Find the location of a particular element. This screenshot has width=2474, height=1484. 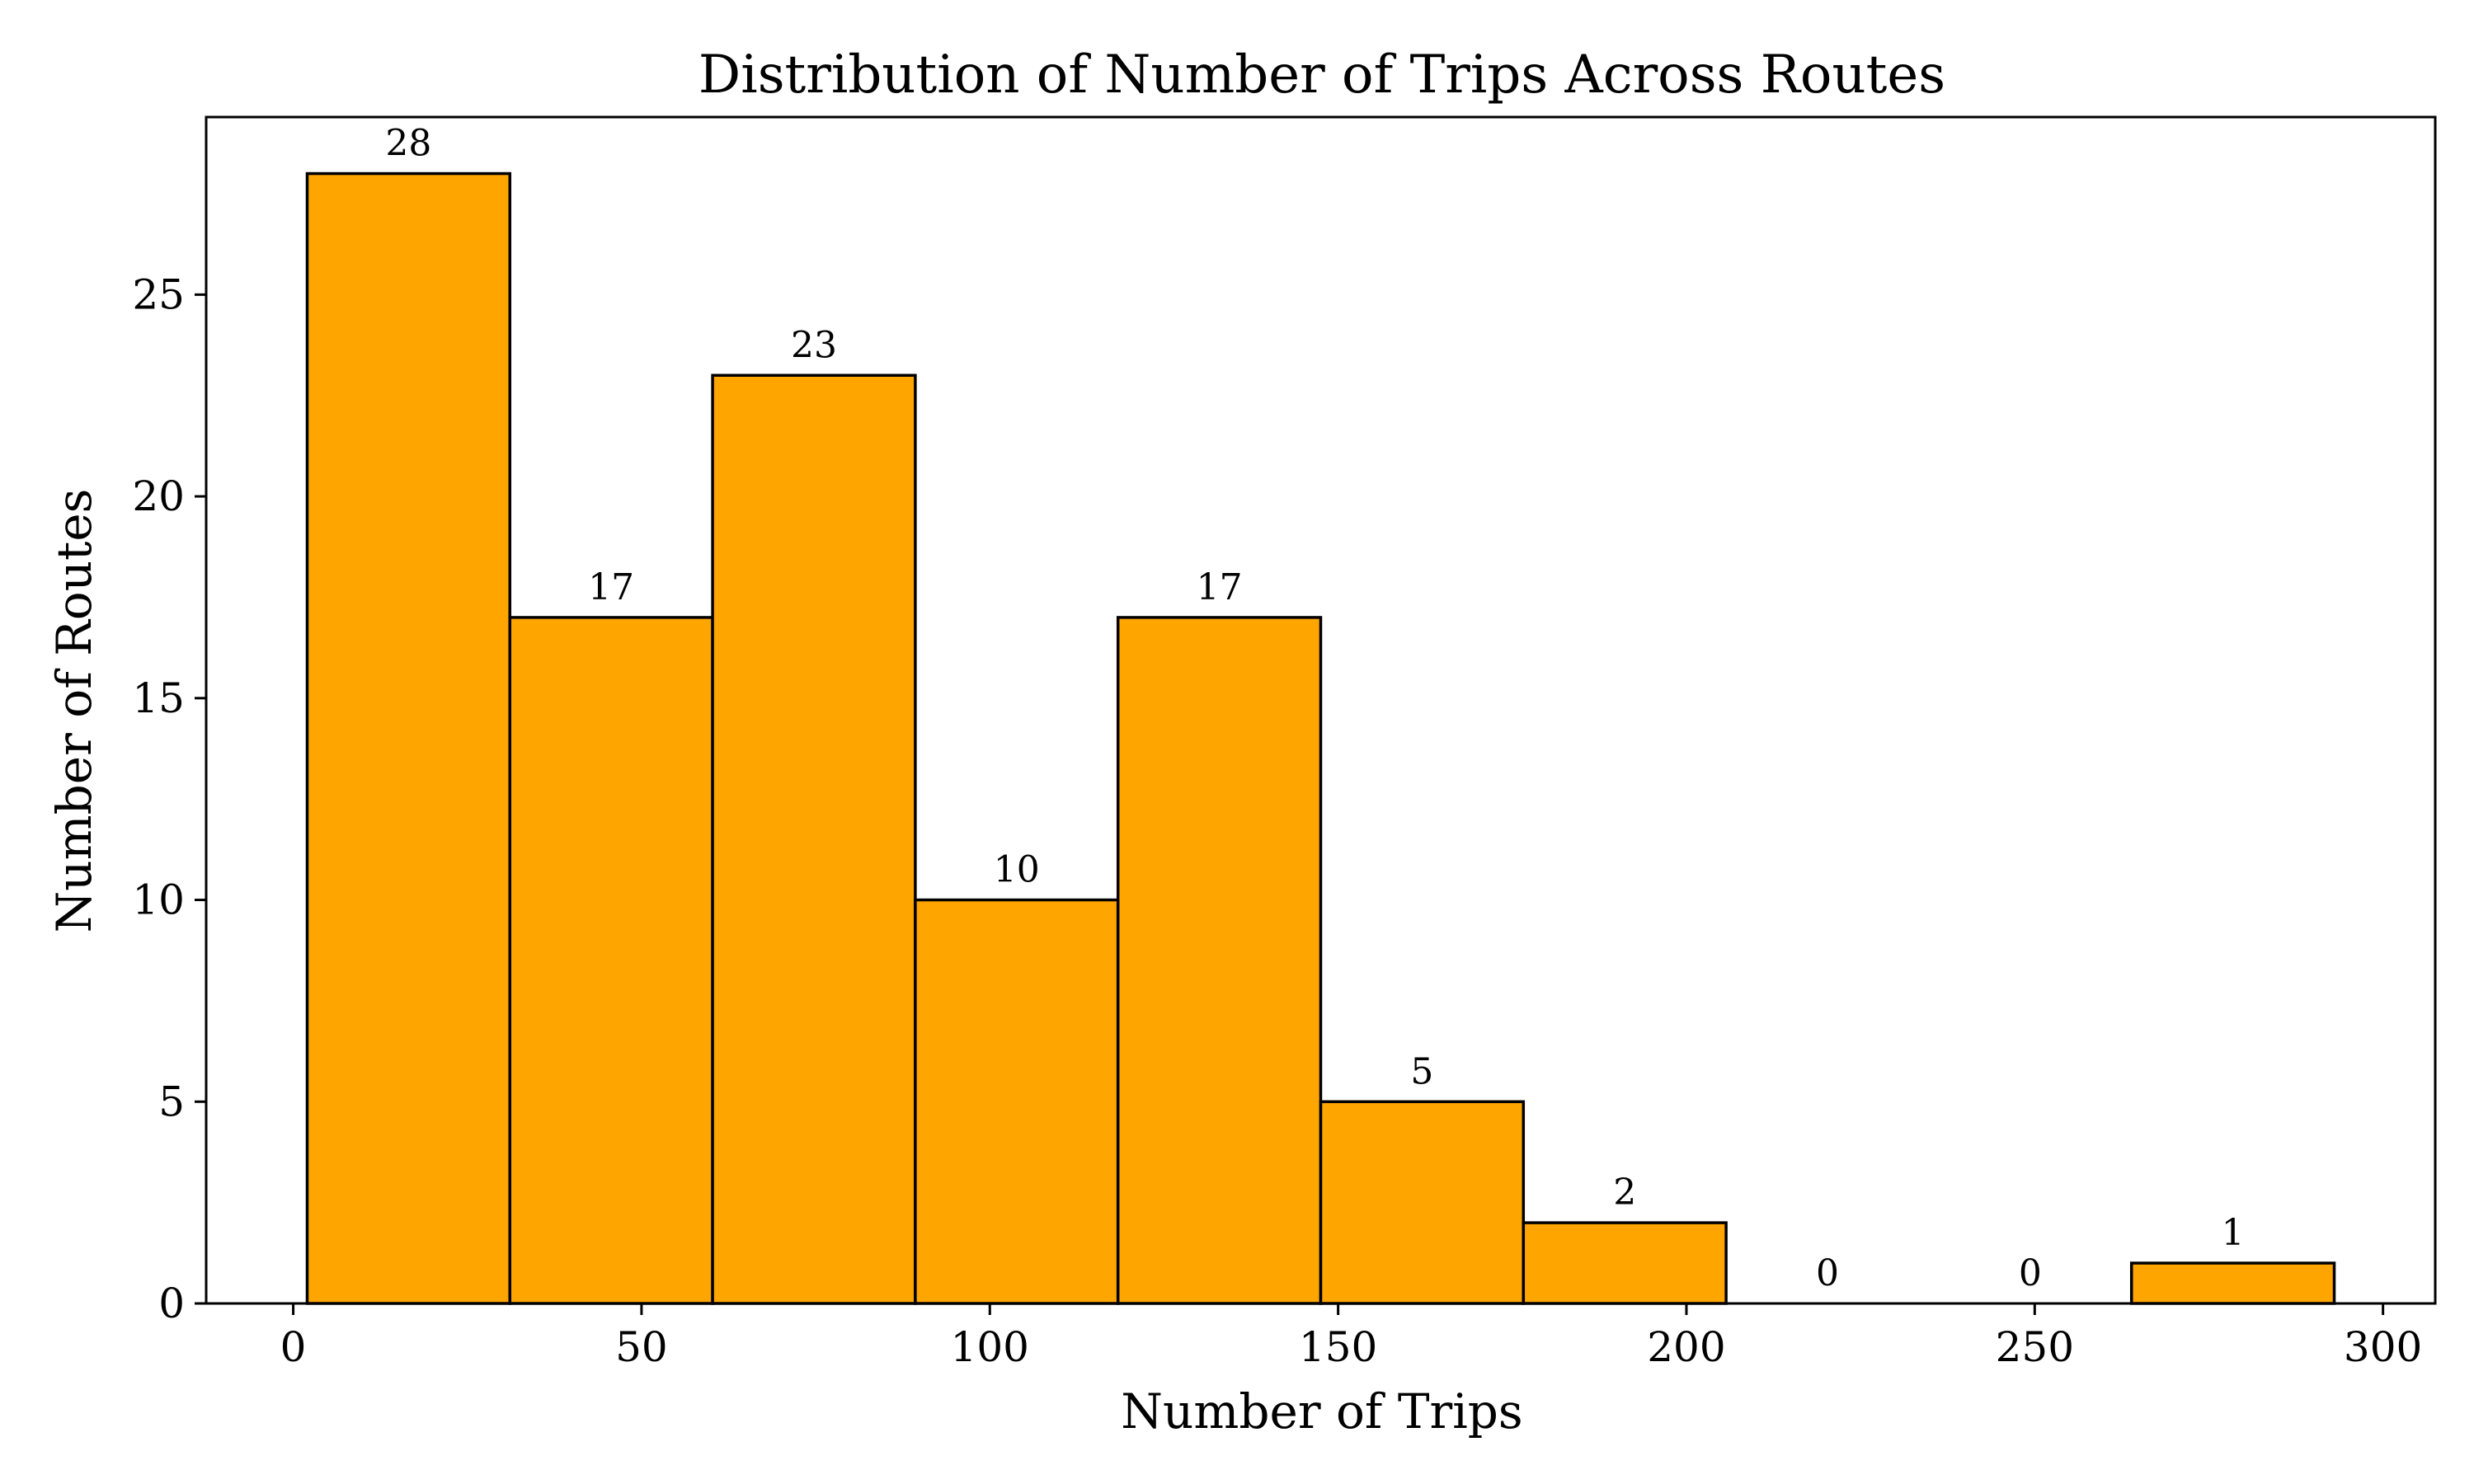

y-axis-label: Number of Routes is located at coordinates (74, 711).